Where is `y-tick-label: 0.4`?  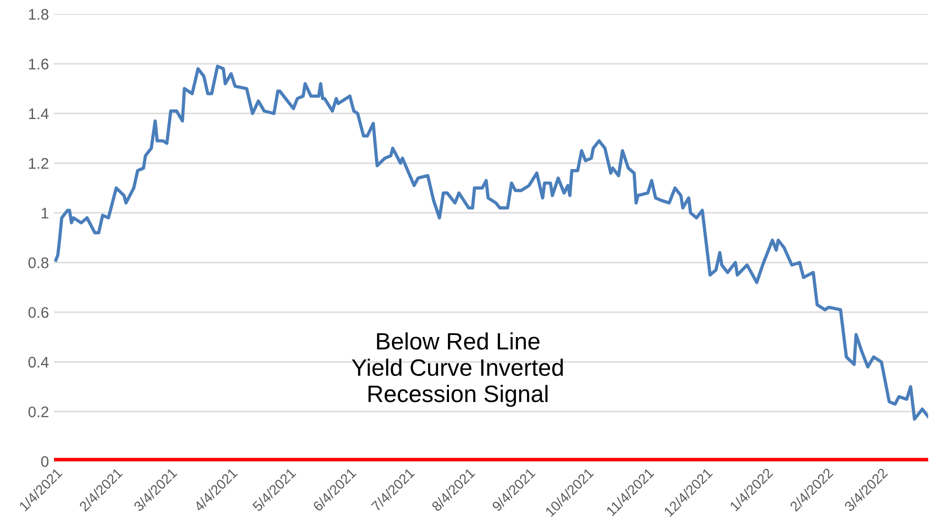 y-tick-label: 0.4 is located at coordinates (38, 362).